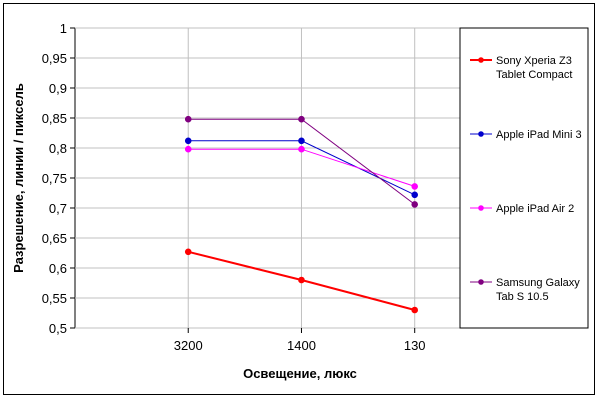  Describe the element at coordinates (534, 75) in the screenshot. I see `legend-label: Tablet Compact` at that location.